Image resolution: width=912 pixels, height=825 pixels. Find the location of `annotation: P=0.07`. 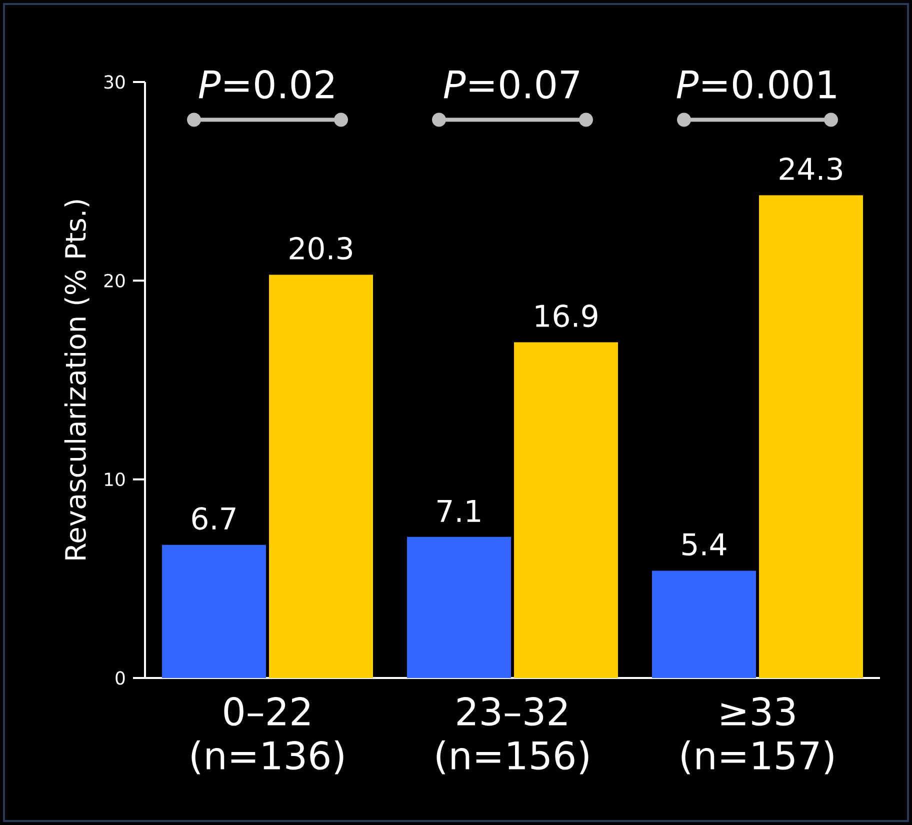

annotation: P=0.07 is located at coordinates (511, 84).